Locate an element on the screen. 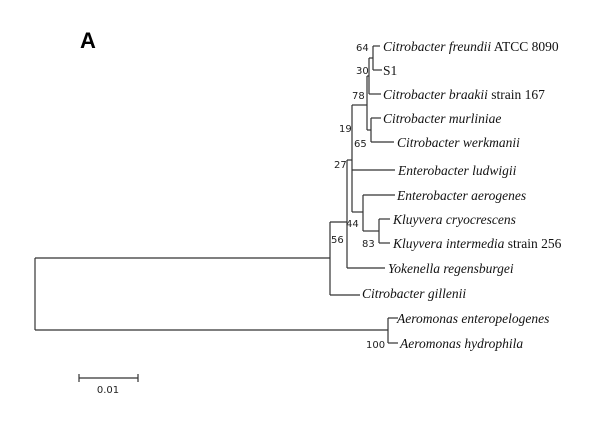 The width and height of the screenshot is (600, 433). leaf-species: Citrobacter murliniae is located at coordinates (442, 118).